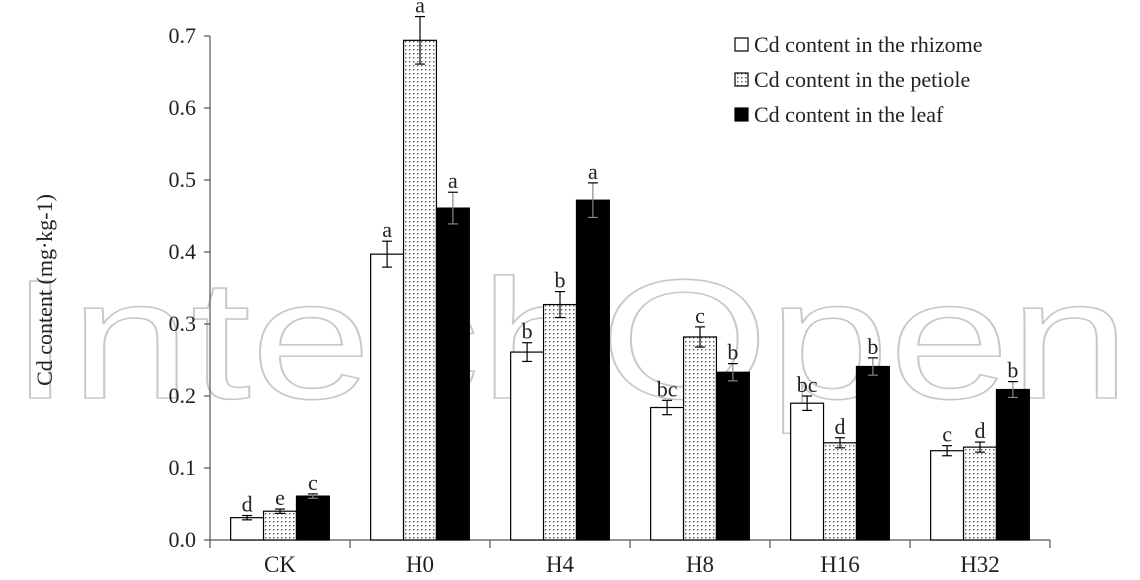 This screenshot has width=1140, height=580. Describe the element at coordinates (183, 467) in the screenshot. I see `y-tick-label: 0.1` at that location.